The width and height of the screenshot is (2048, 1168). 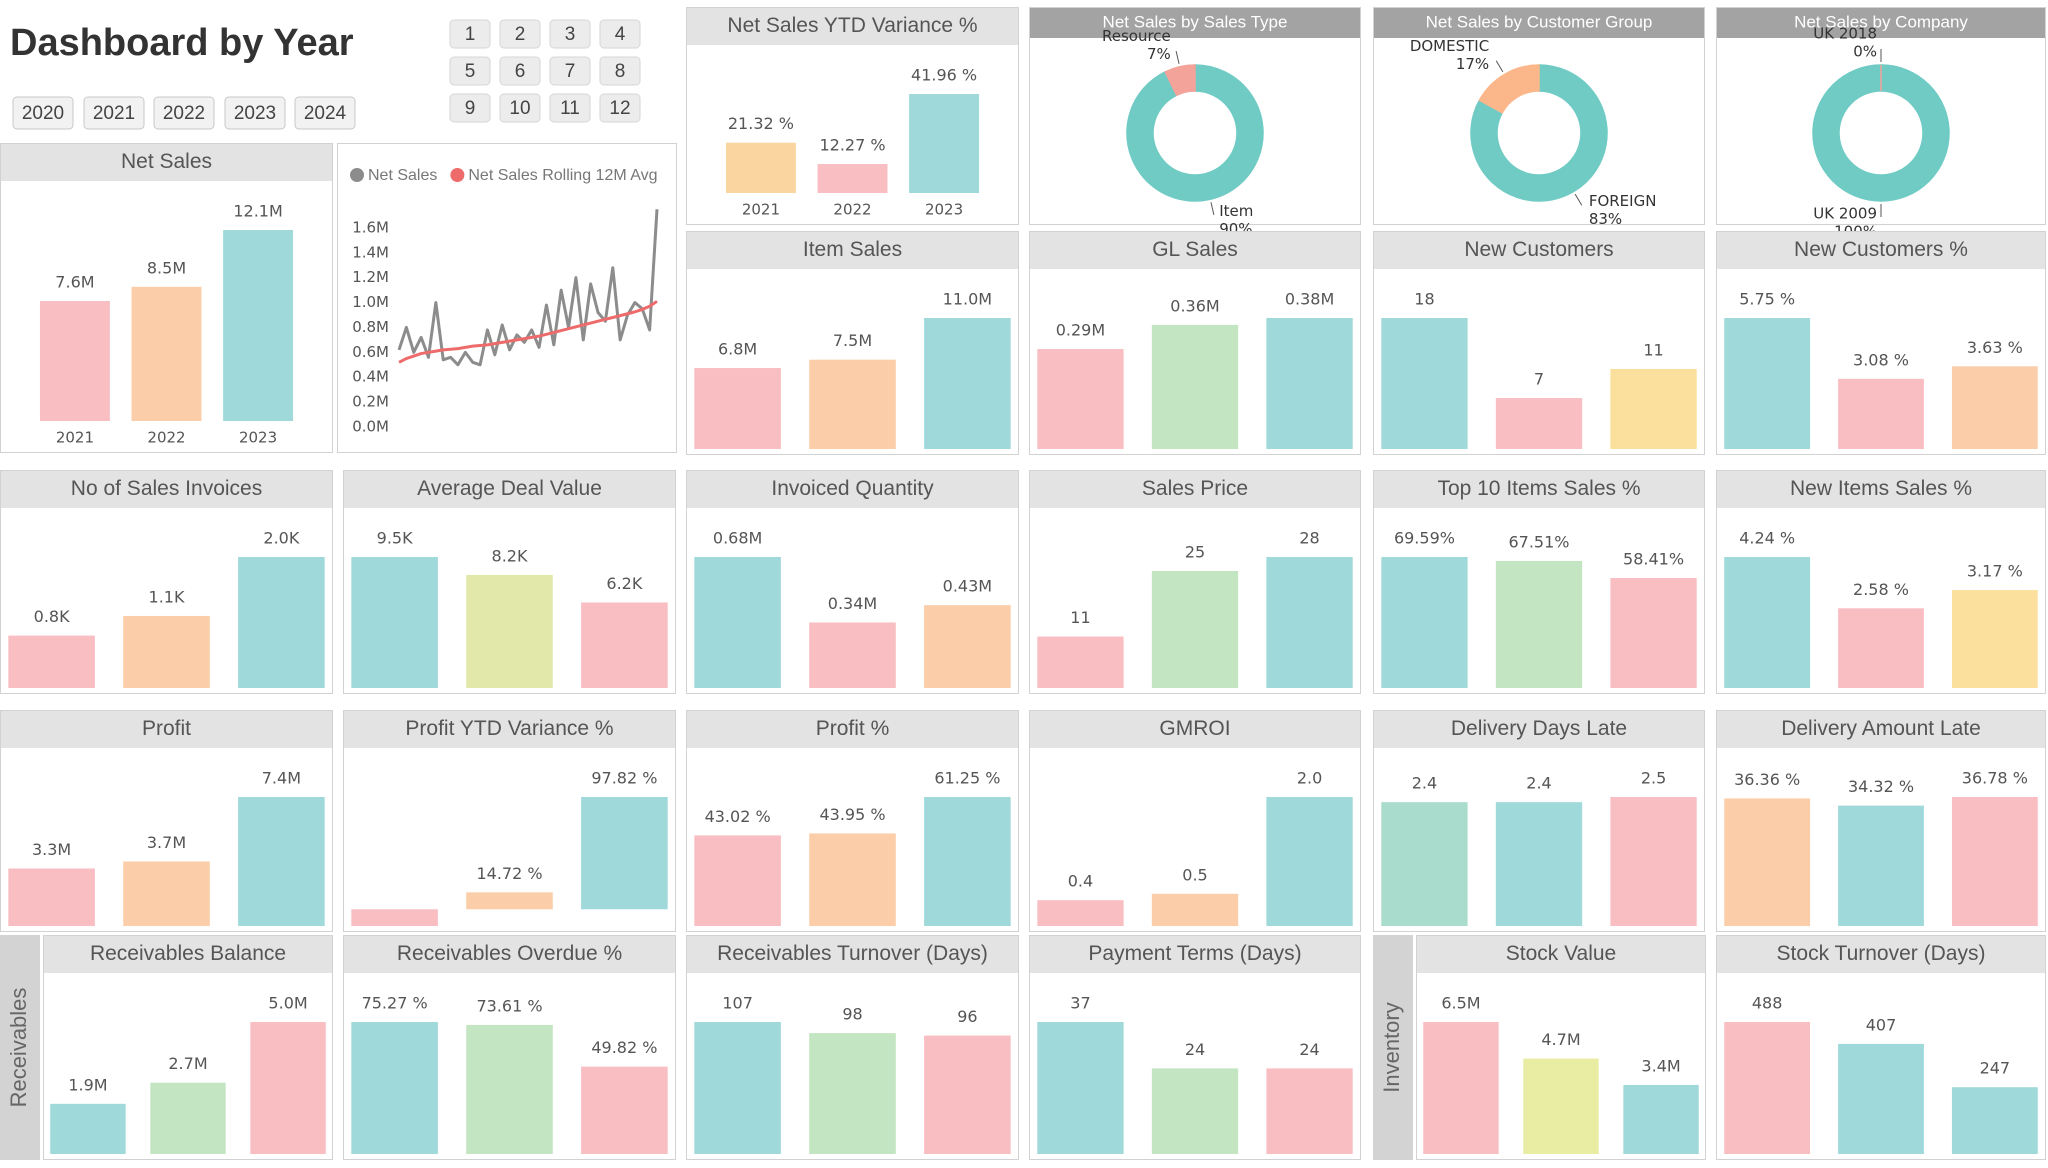 What do you see at coordinates (852, 210) in the screenshot?
I see `x-tick-label: 2022` at bounding box center [852, 210].